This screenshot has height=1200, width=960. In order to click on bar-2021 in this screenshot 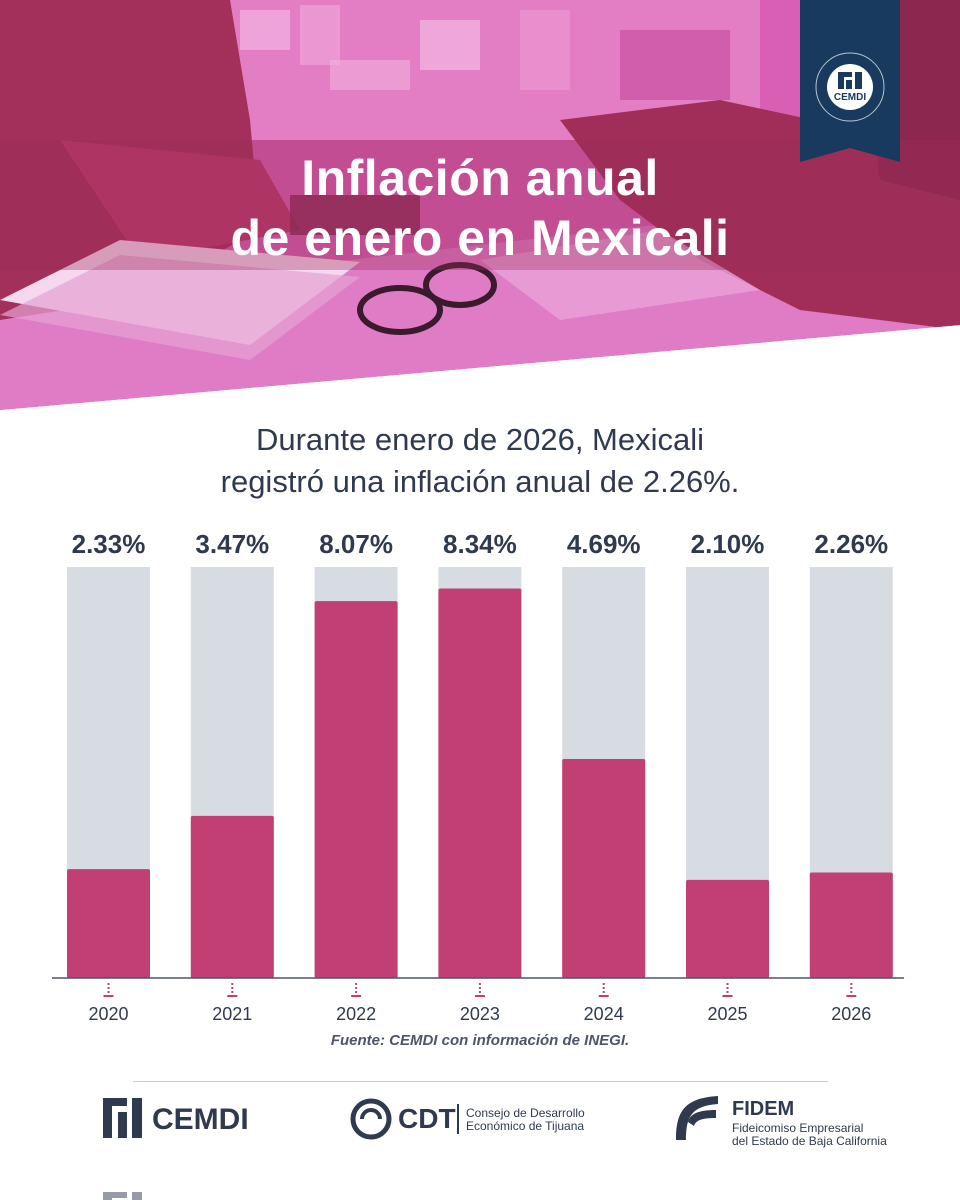, I will do `click(232, 896)`.